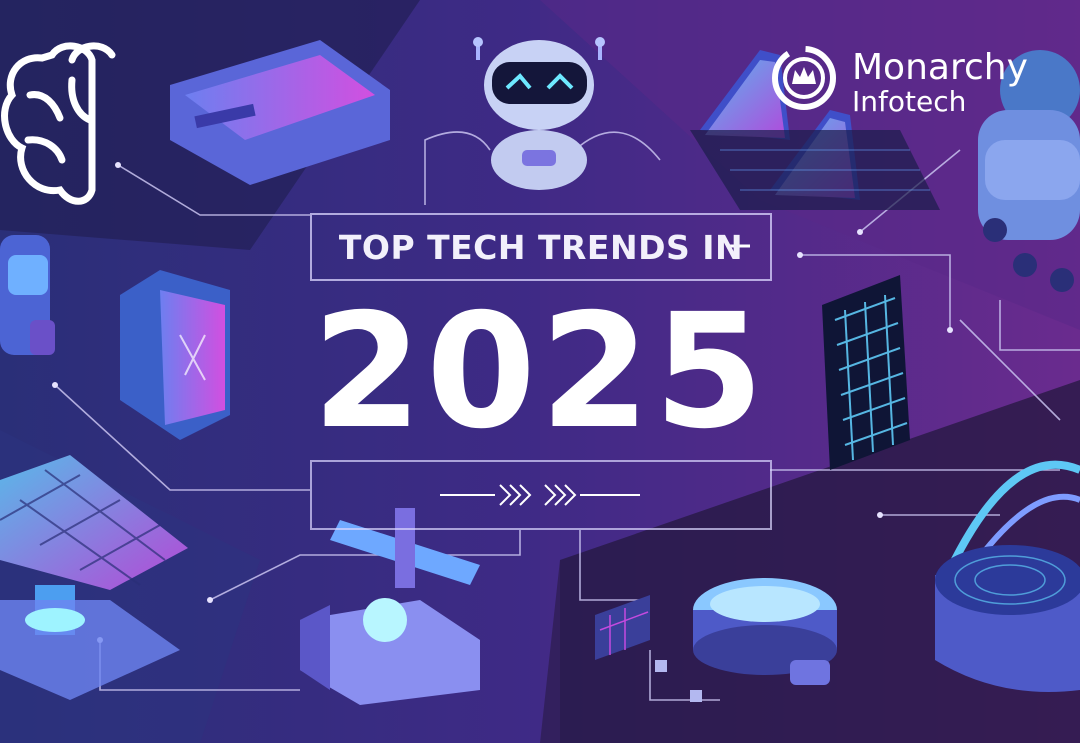 The height and width of the screenshot is (743, 1080). Describe the element at coordinates (58, 123) in the screenshot. I see `brain-icon` at that location.